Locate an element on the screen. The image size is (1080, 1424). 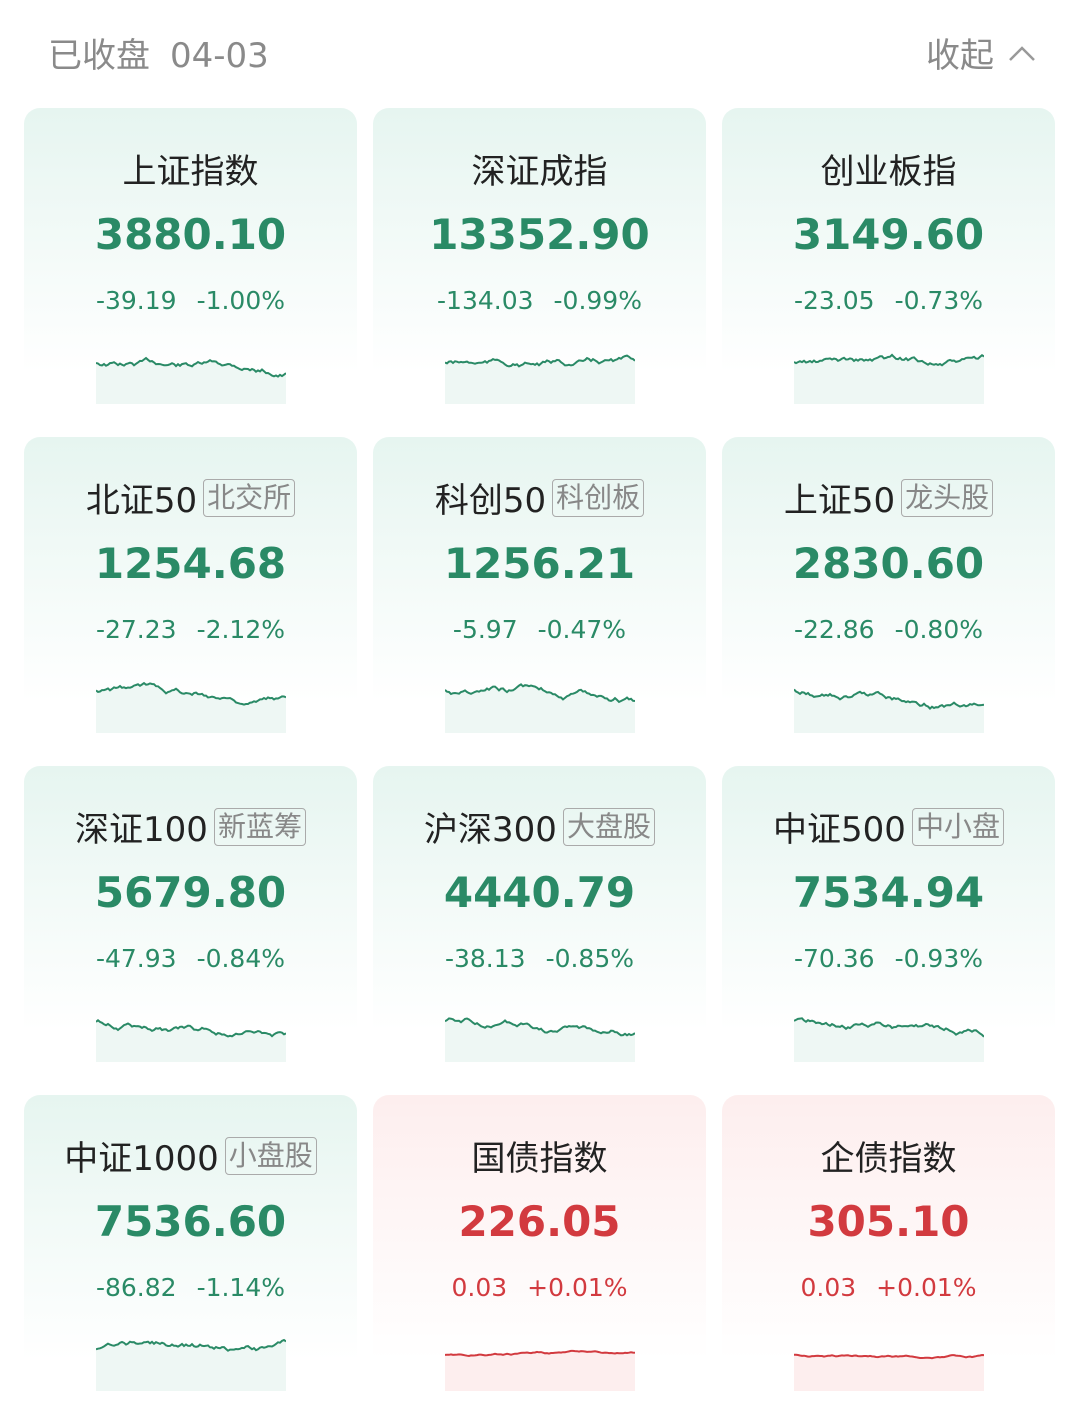
index-value: 13352.90 is located at coordinates (539, 234).